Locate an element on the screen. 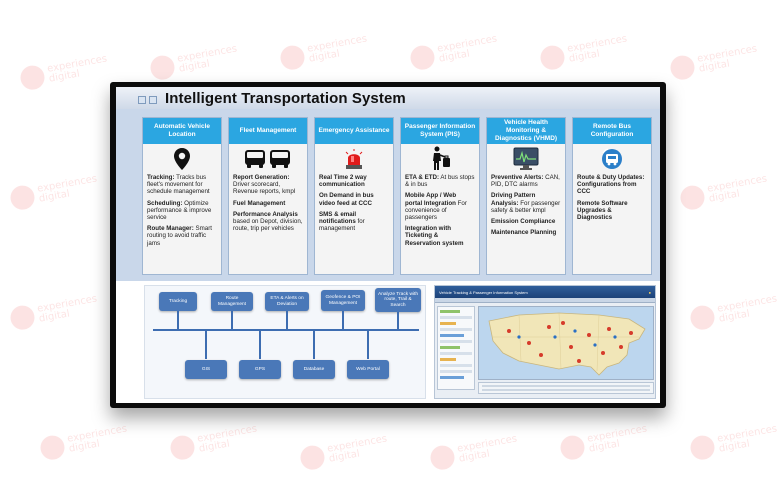  title-squares is located at coordinates (147, 100).